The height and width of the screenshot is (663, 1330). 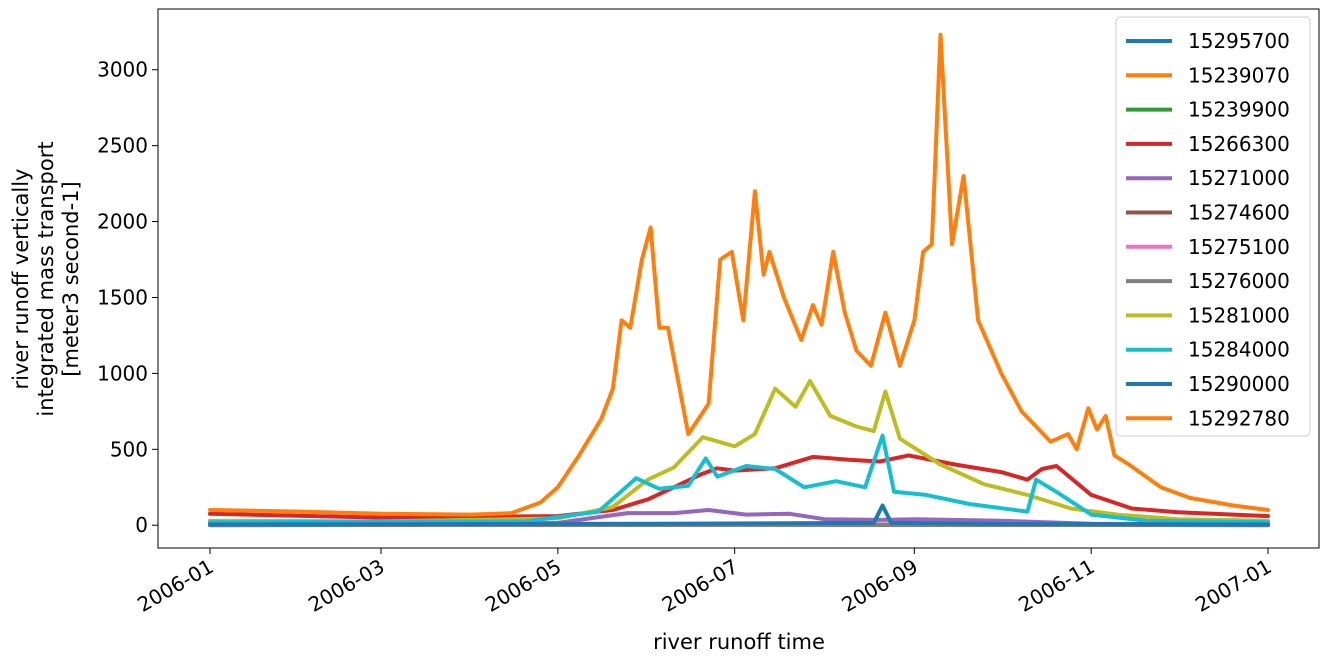 I want to click on legend-label-15284000: 15284000, so click(x=1239, y=350).